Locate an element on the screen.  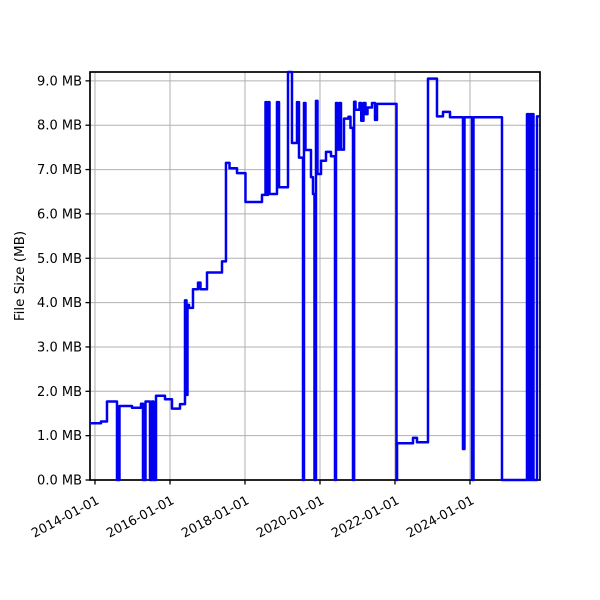
x-tick-label: 2022-01-01 is located at coordinates (365, 517).